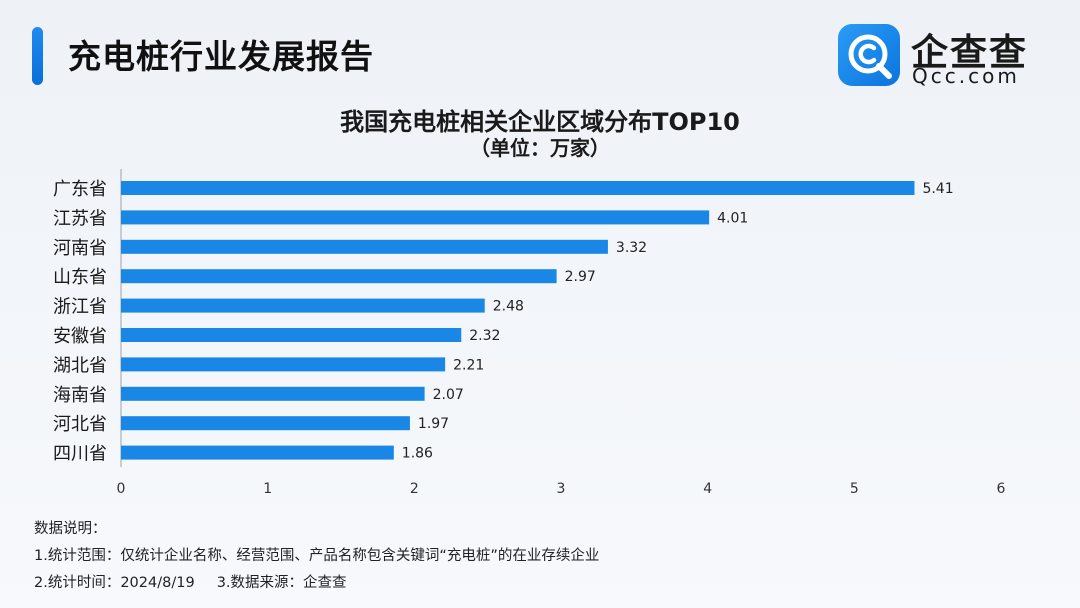 This screenshot has width=1080, height=608. I want to click on chart-title: 我国充电桩相关企业区域分布TOP10, so click(540, 122).